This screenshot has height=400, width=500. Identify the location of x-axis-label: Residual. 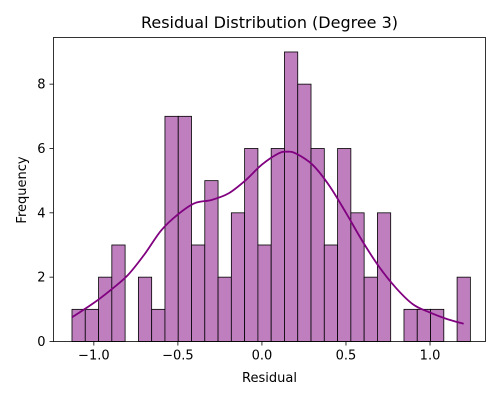
(269, 378).